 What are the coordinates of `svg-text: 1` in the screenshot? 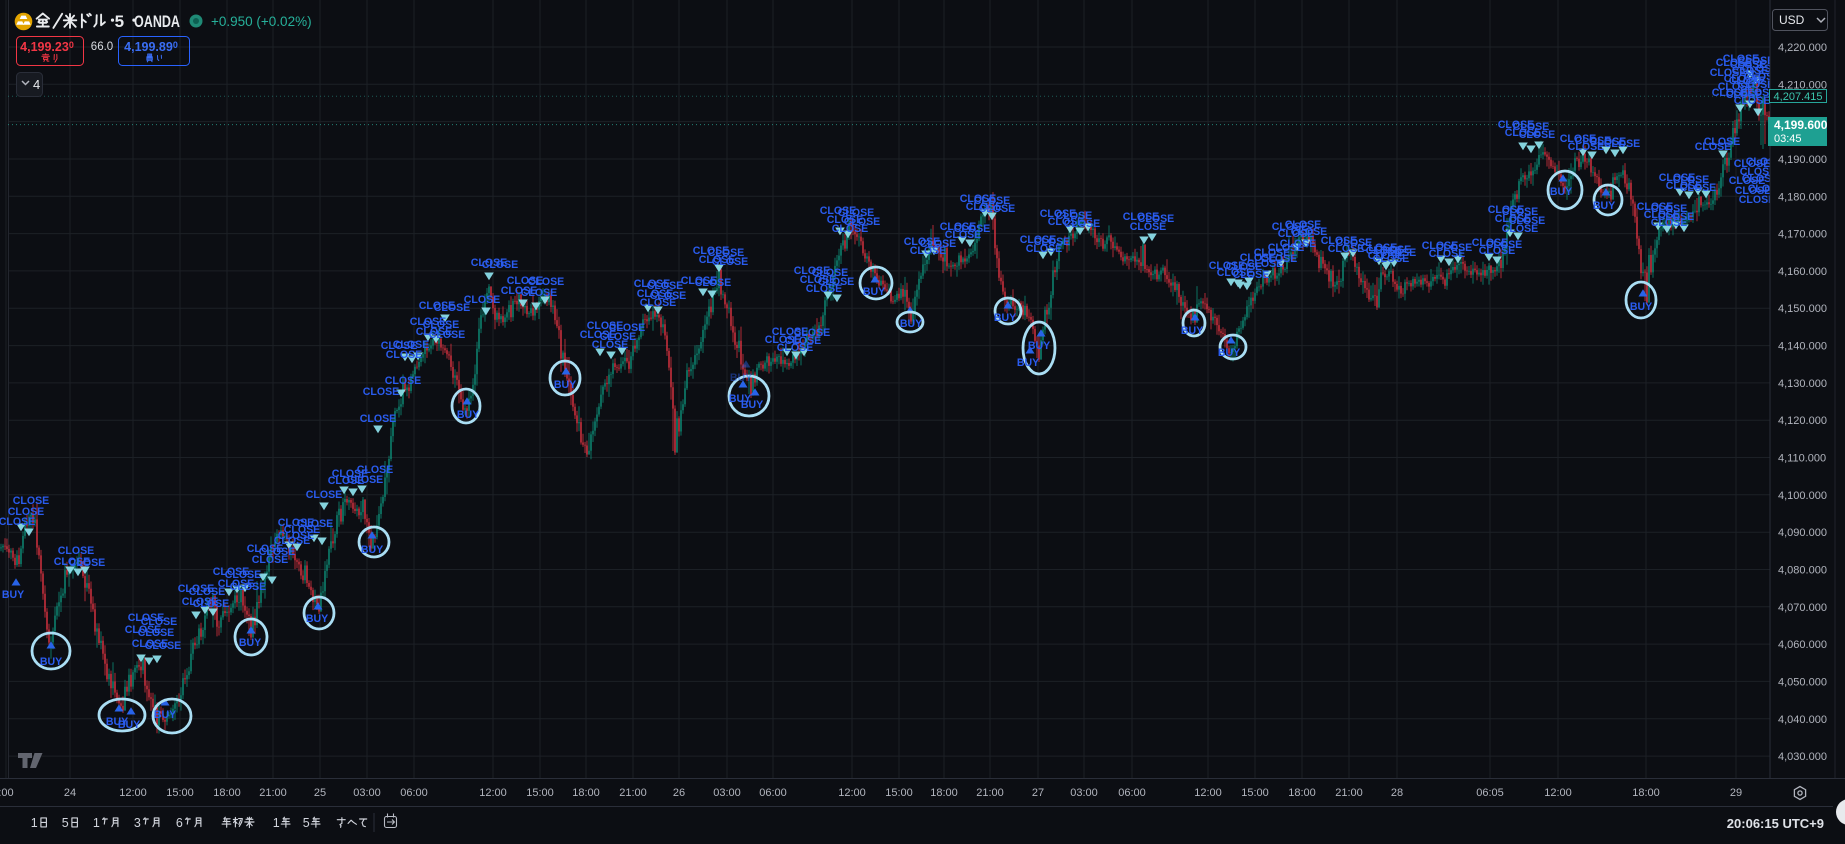 It's located at (276, 823).